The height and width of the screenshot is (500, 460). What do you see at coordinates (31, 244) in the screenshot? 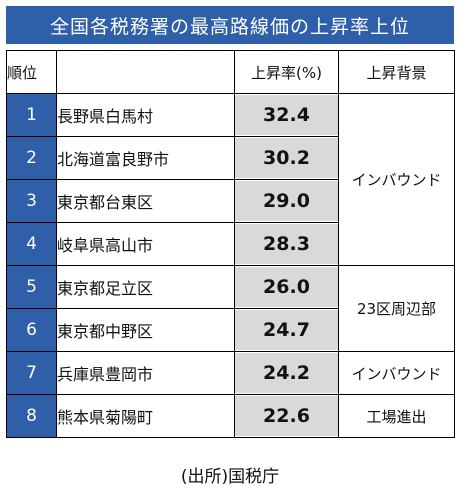
I see `rank-cell: 4` at bounding box center [31, 244].